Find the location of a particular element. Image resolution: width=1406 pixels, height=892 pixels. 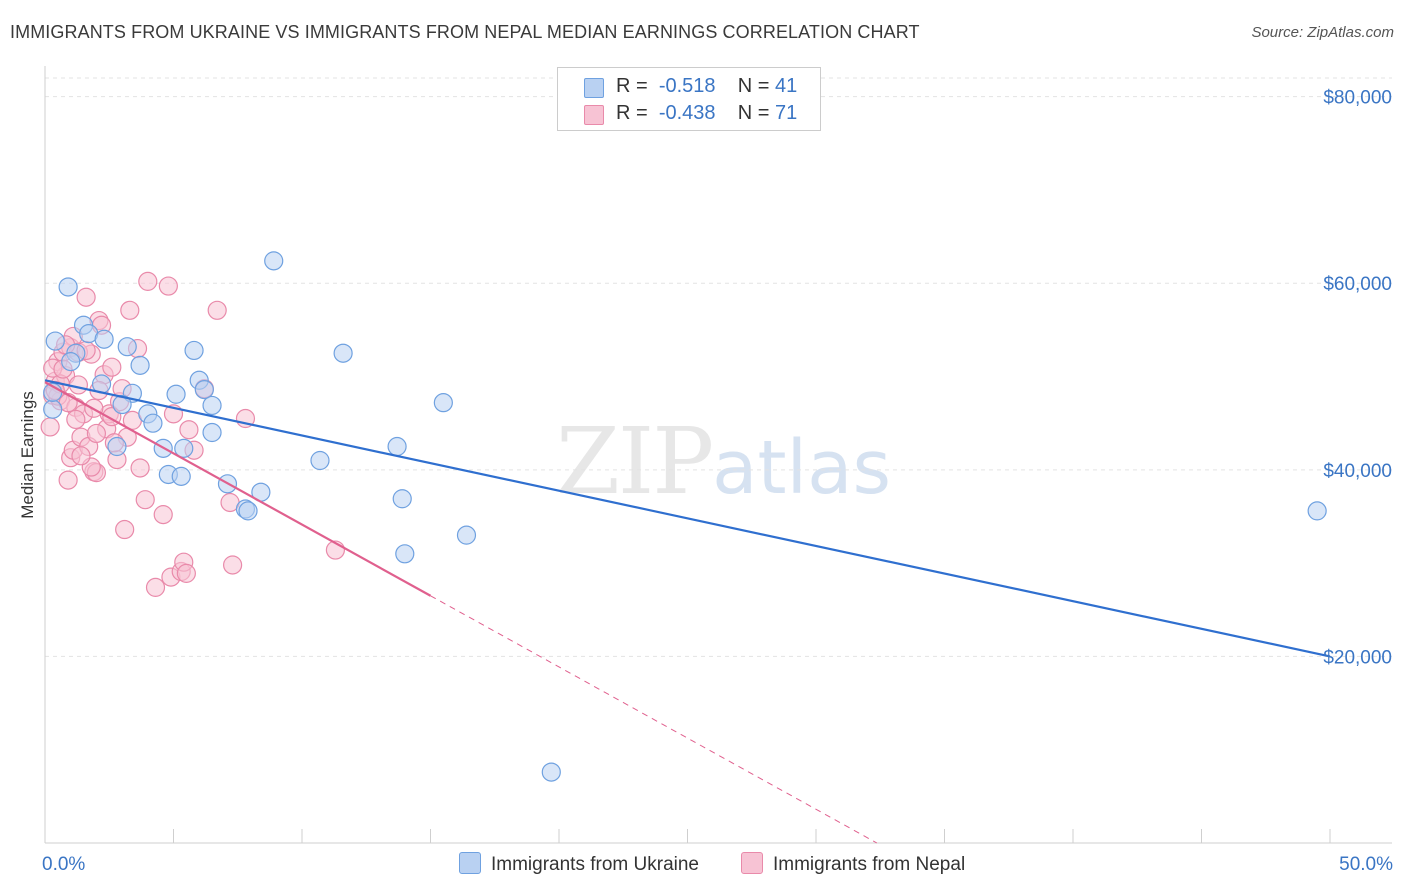

zipatlas-watermark: ZIPatlas is located at coordinates (723, 461).